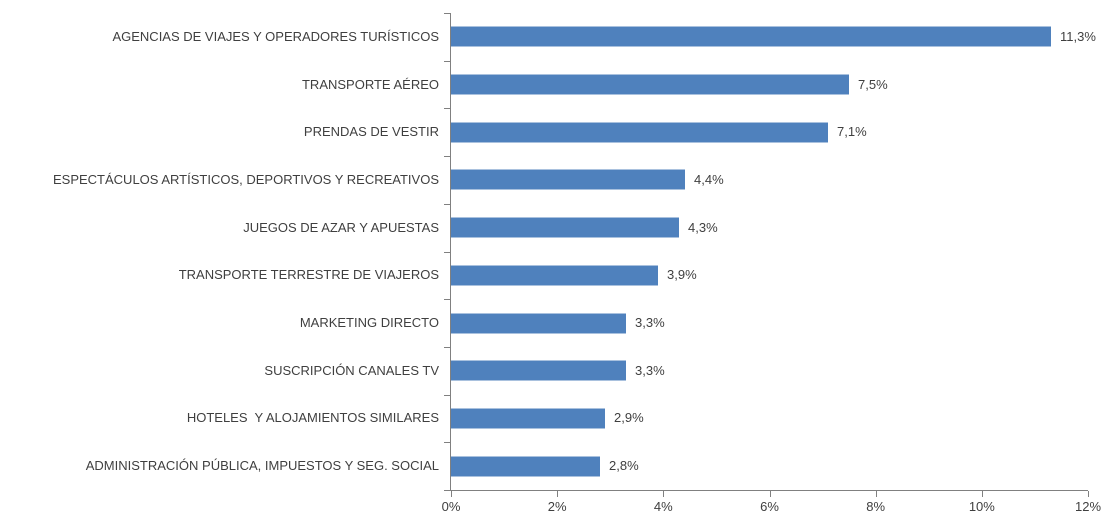 This screenshot has height=526, width=1120. I want to click on x-tick-label: 10%, so click(981, 506).